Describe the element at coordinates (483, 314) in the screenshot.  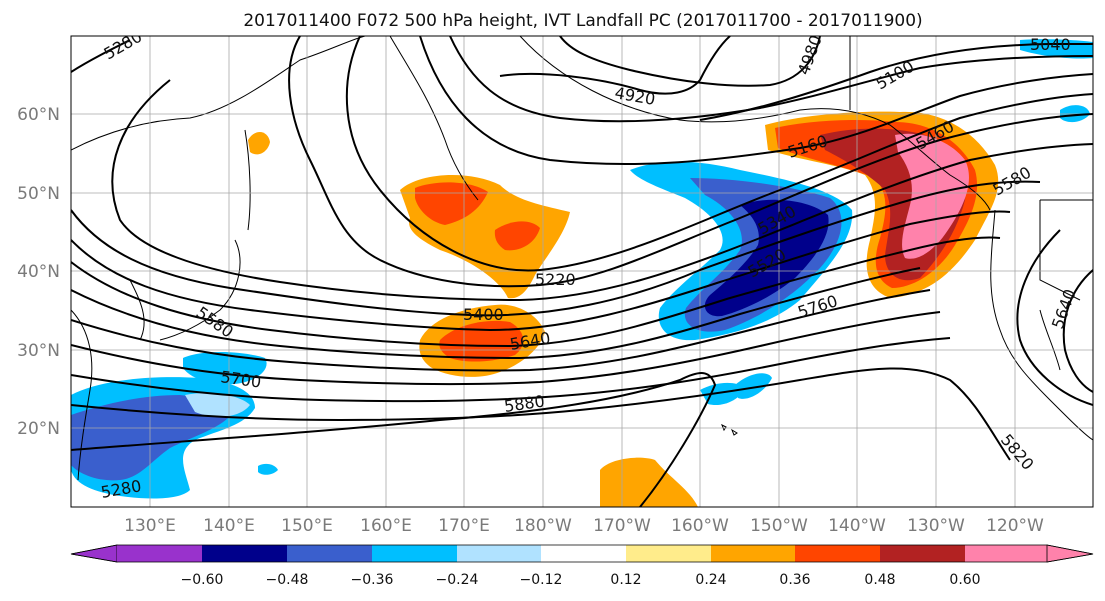
I see `contour-label-5400: 5400` at that location.